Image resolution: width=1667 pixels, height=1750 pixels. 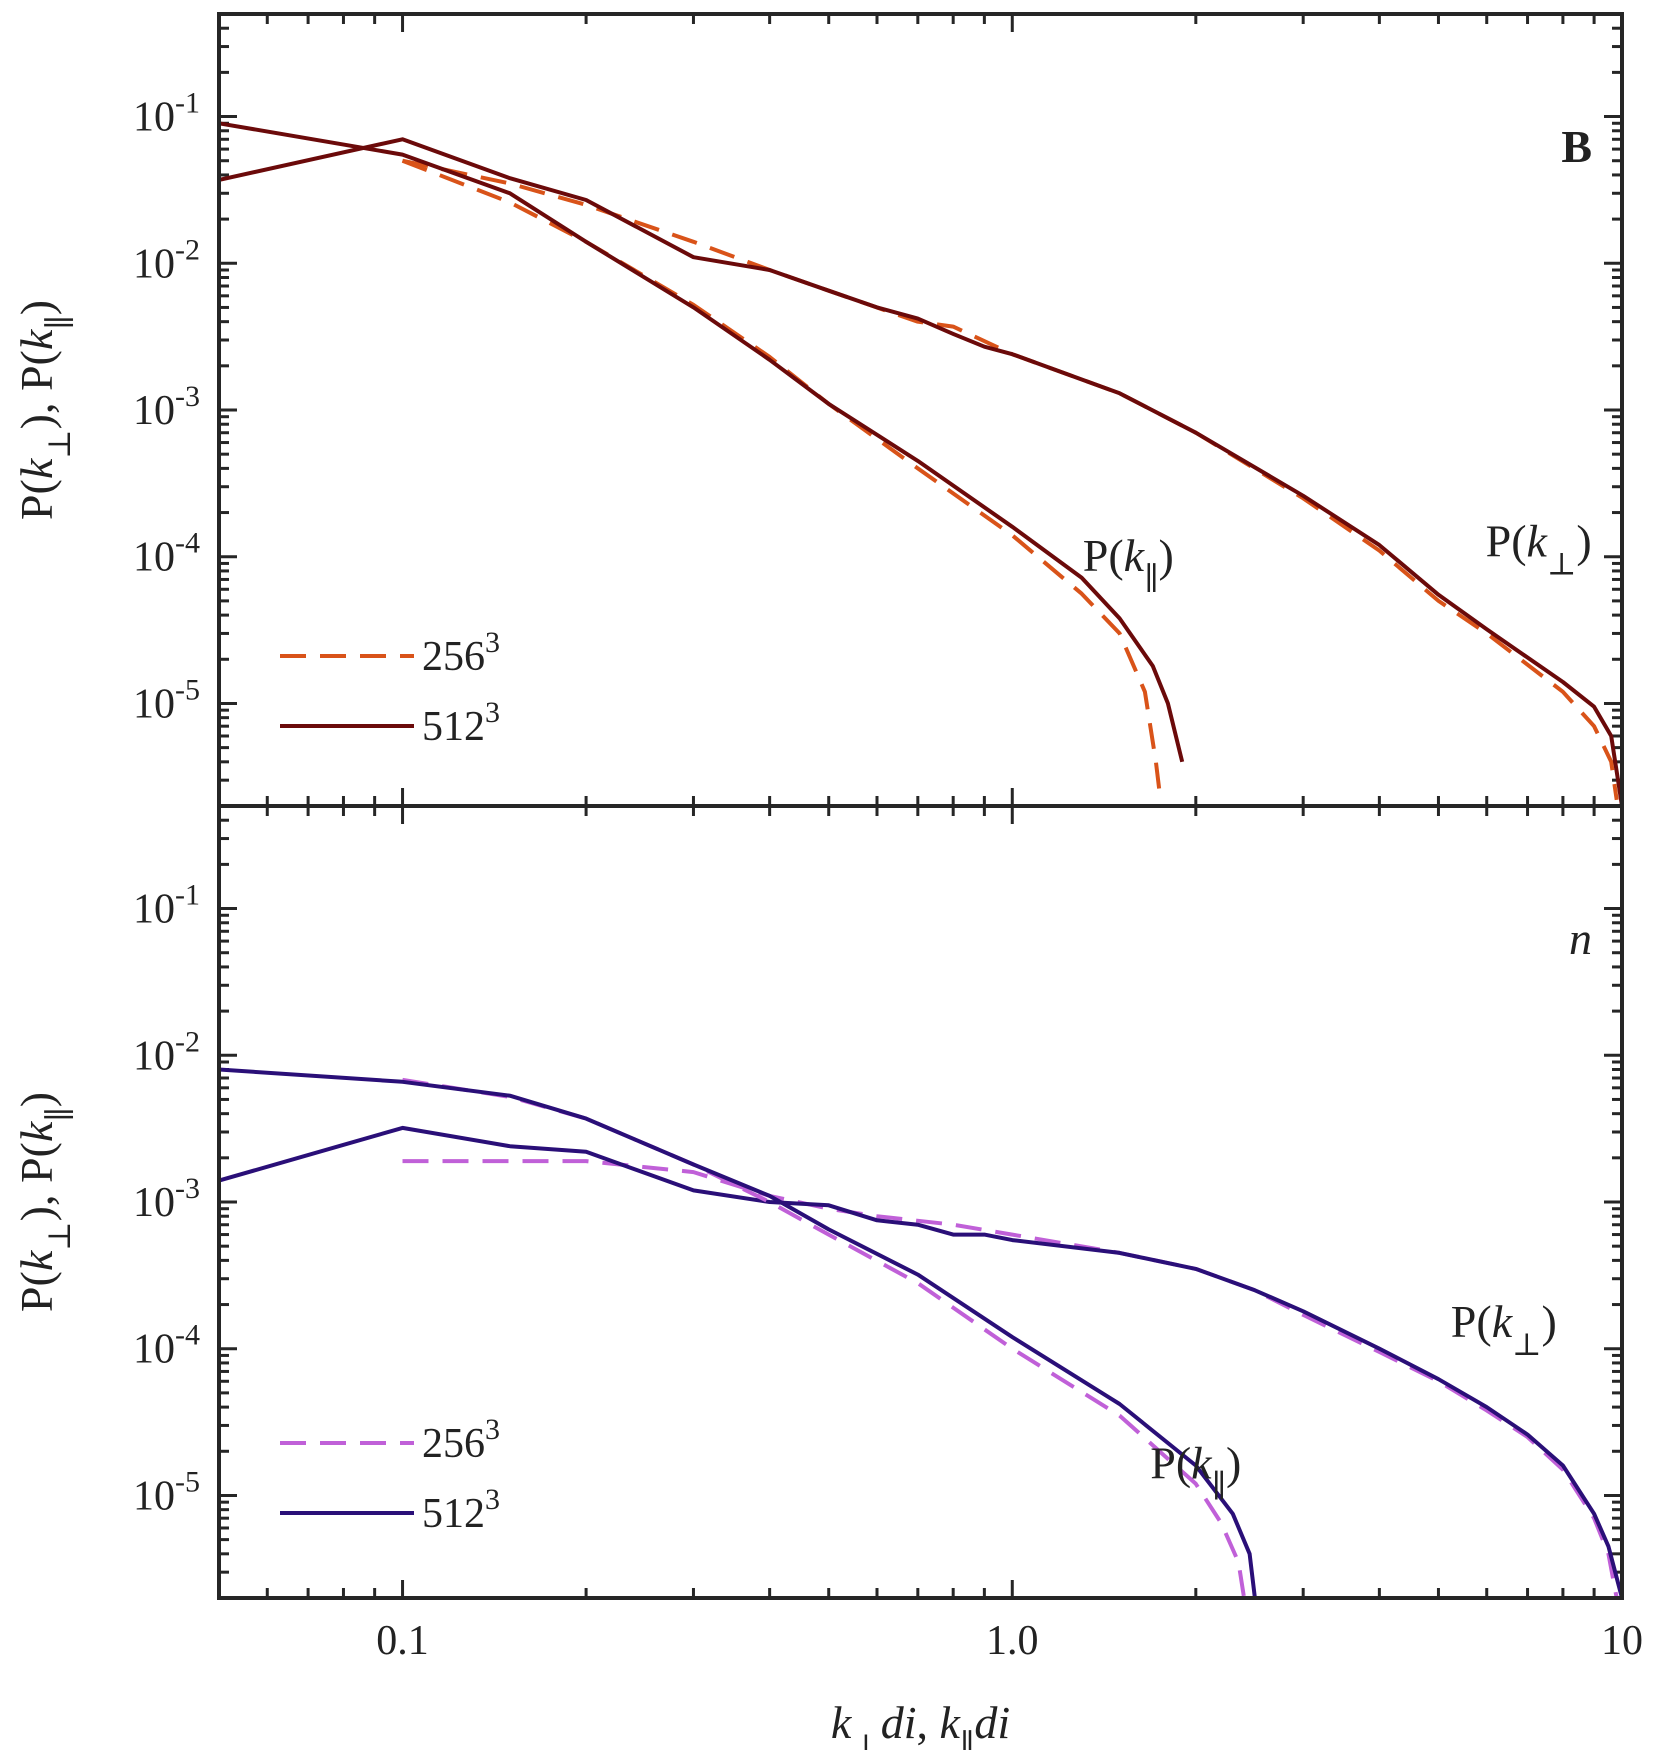 I want to click on panel-label: B, so click(x=1576, y=146).